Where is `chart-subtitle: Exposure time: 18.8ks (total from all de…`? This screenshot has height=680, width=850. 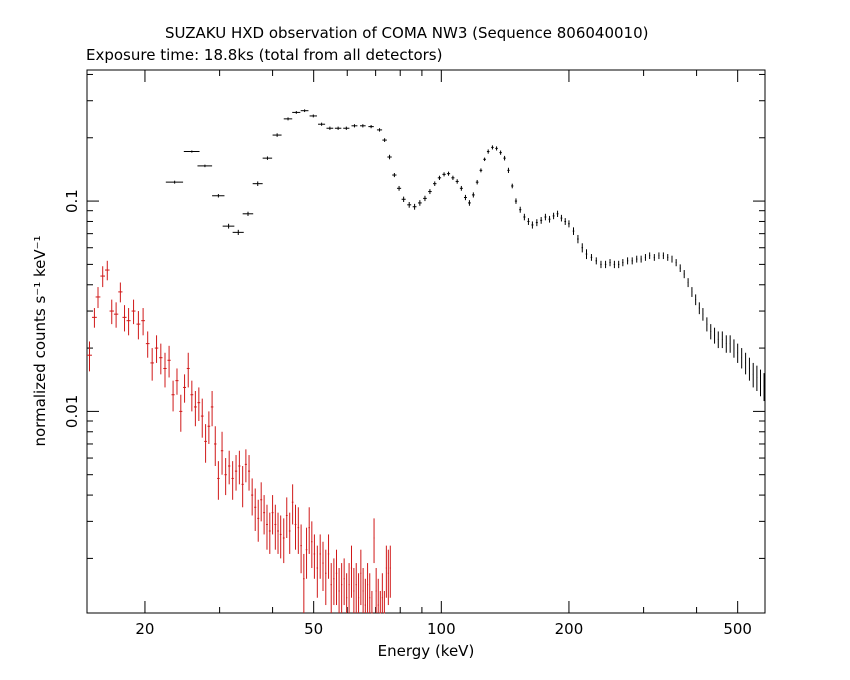 chart-subtitle: Exposure time: 18.8ks (total from all de… is located at coordinates (264, 55).